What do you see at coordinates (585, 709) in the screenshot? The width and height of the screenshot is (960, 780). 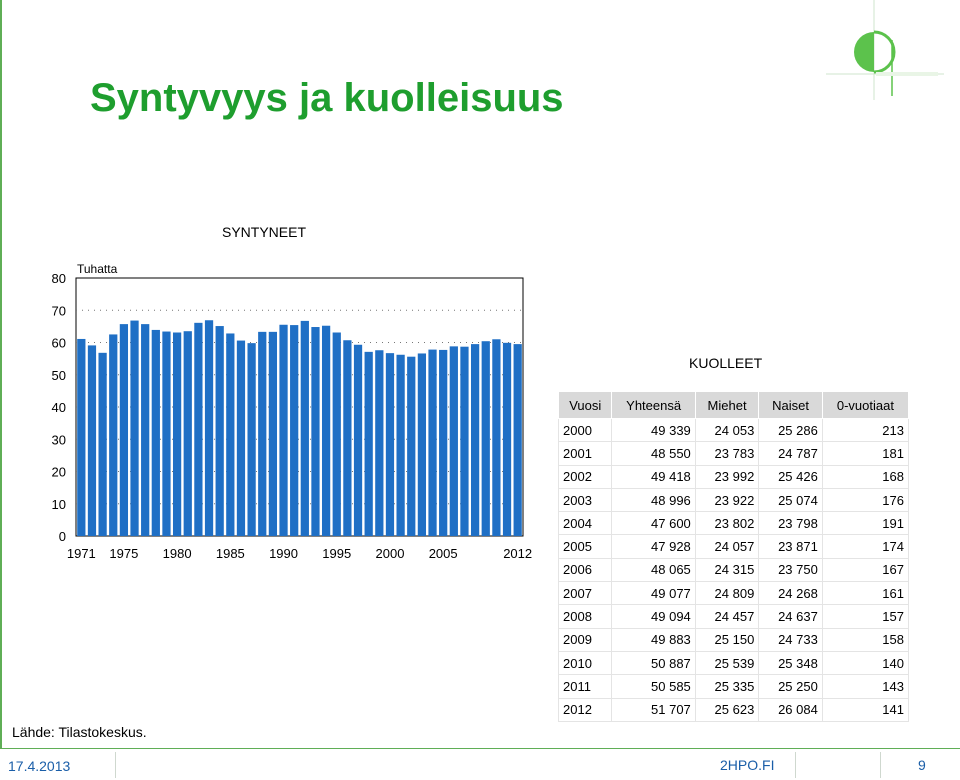 I see `table-cell-year: 2012` at bounding box center [585, 709].